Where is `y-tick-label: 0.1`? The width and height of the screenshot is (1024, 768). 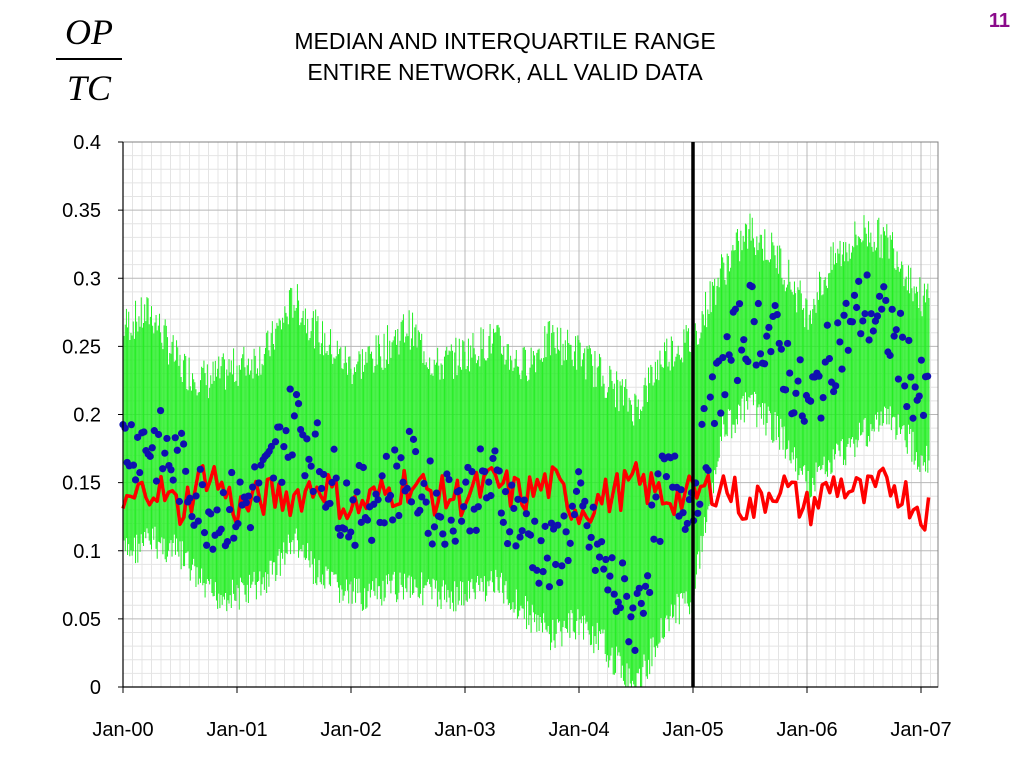
y-tick-label: 0.1 is located at coordinates (87, 552).